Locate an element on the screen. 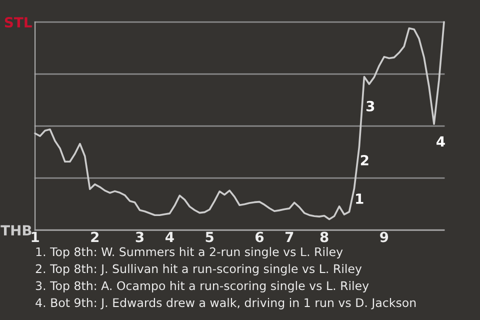  x-tick-label: 9 is located at coordinates (384, 237).